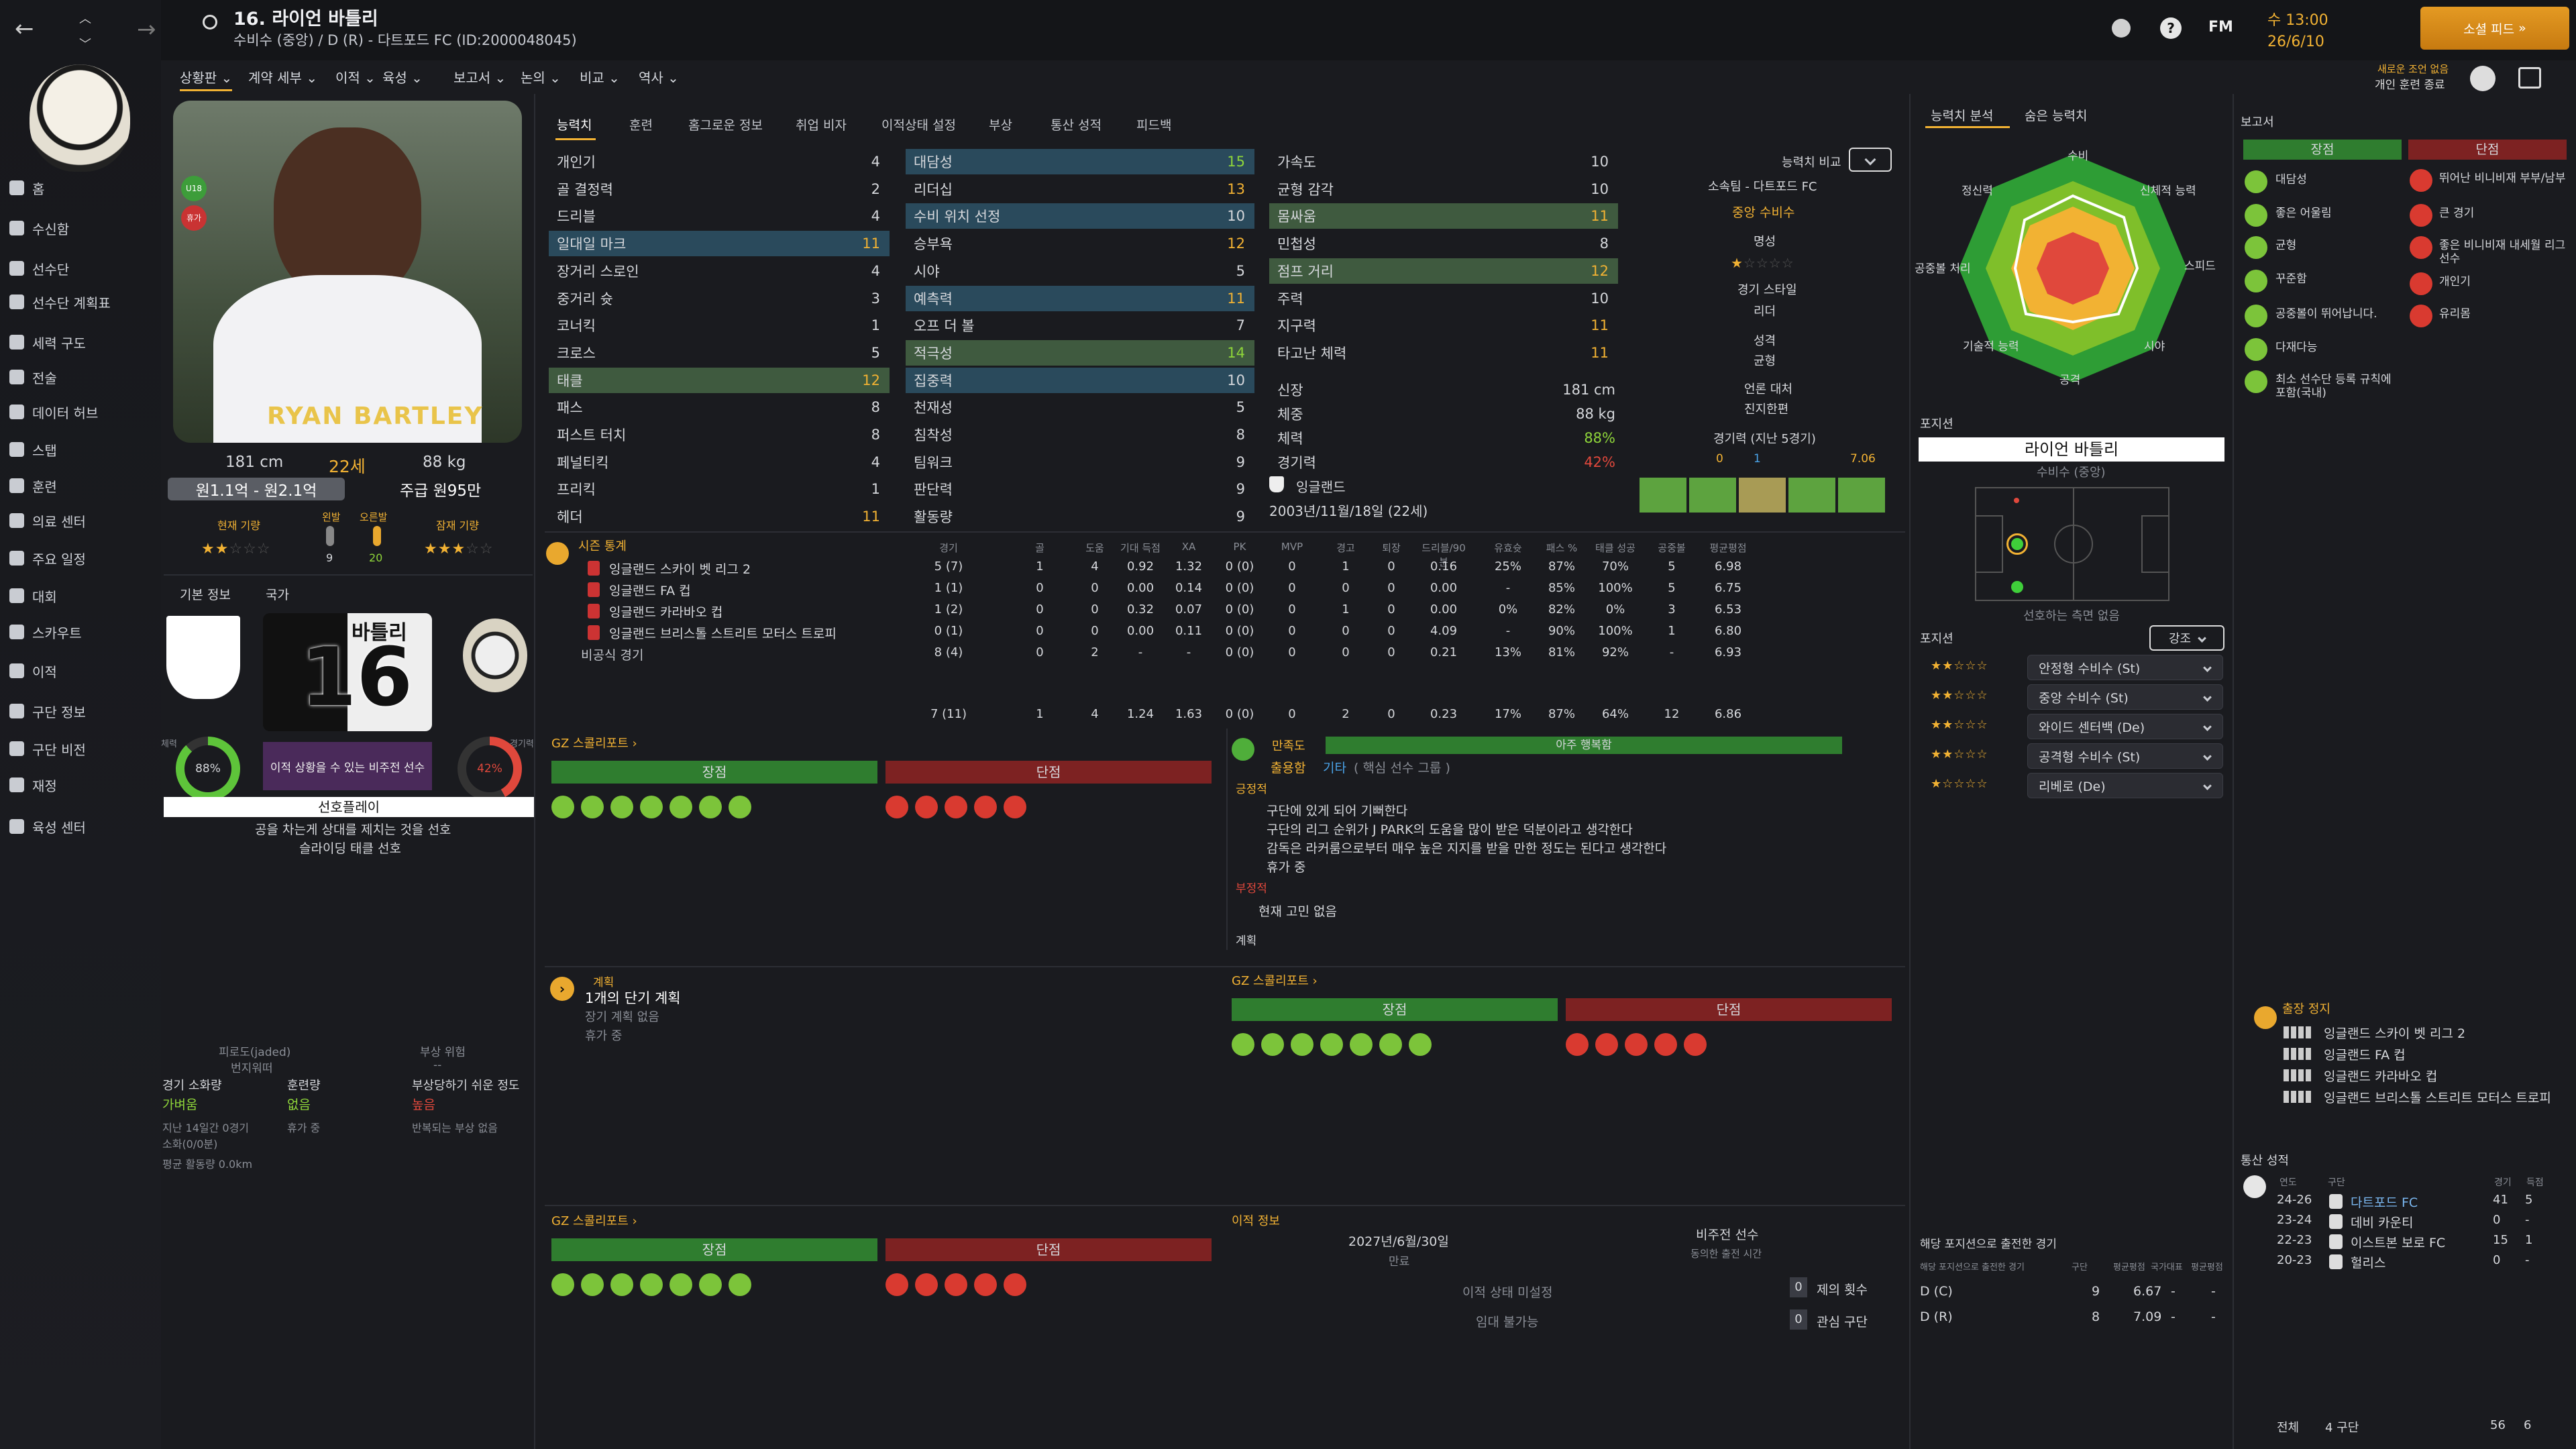 The height and width of the screenshot is (1449, 2576). Describe the element at coordinates (2220, 27) in the screenshot. I see `fm-logo: FM` at that location.